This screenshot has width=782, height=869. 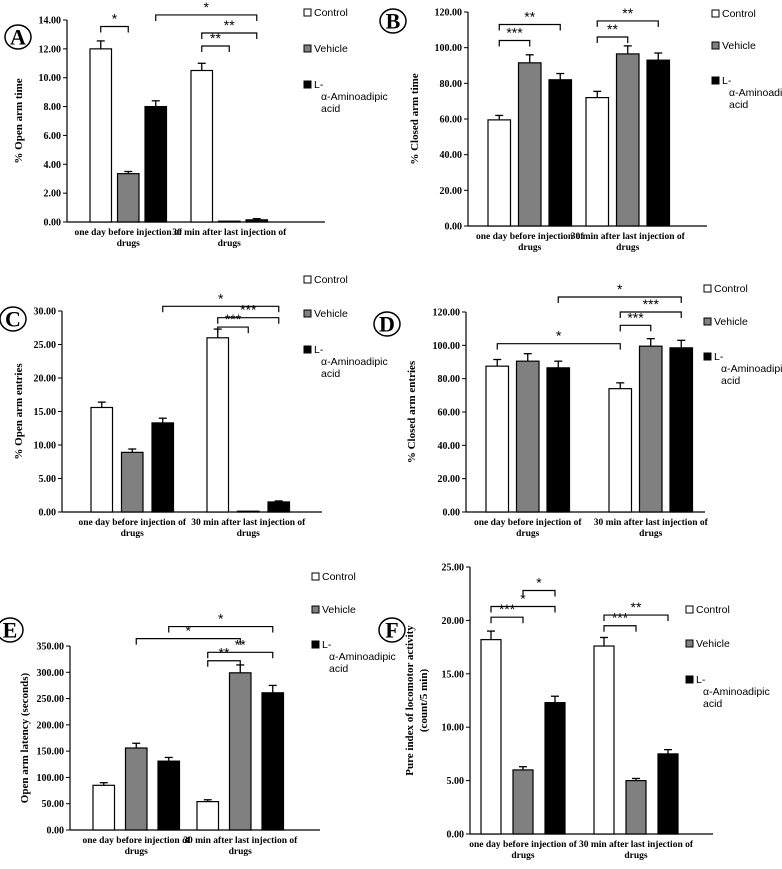 What do you see at coordinates (51, 647) in the screenshot?
I see `y-tick-label: 350.00` at bounding box center [51, 647].